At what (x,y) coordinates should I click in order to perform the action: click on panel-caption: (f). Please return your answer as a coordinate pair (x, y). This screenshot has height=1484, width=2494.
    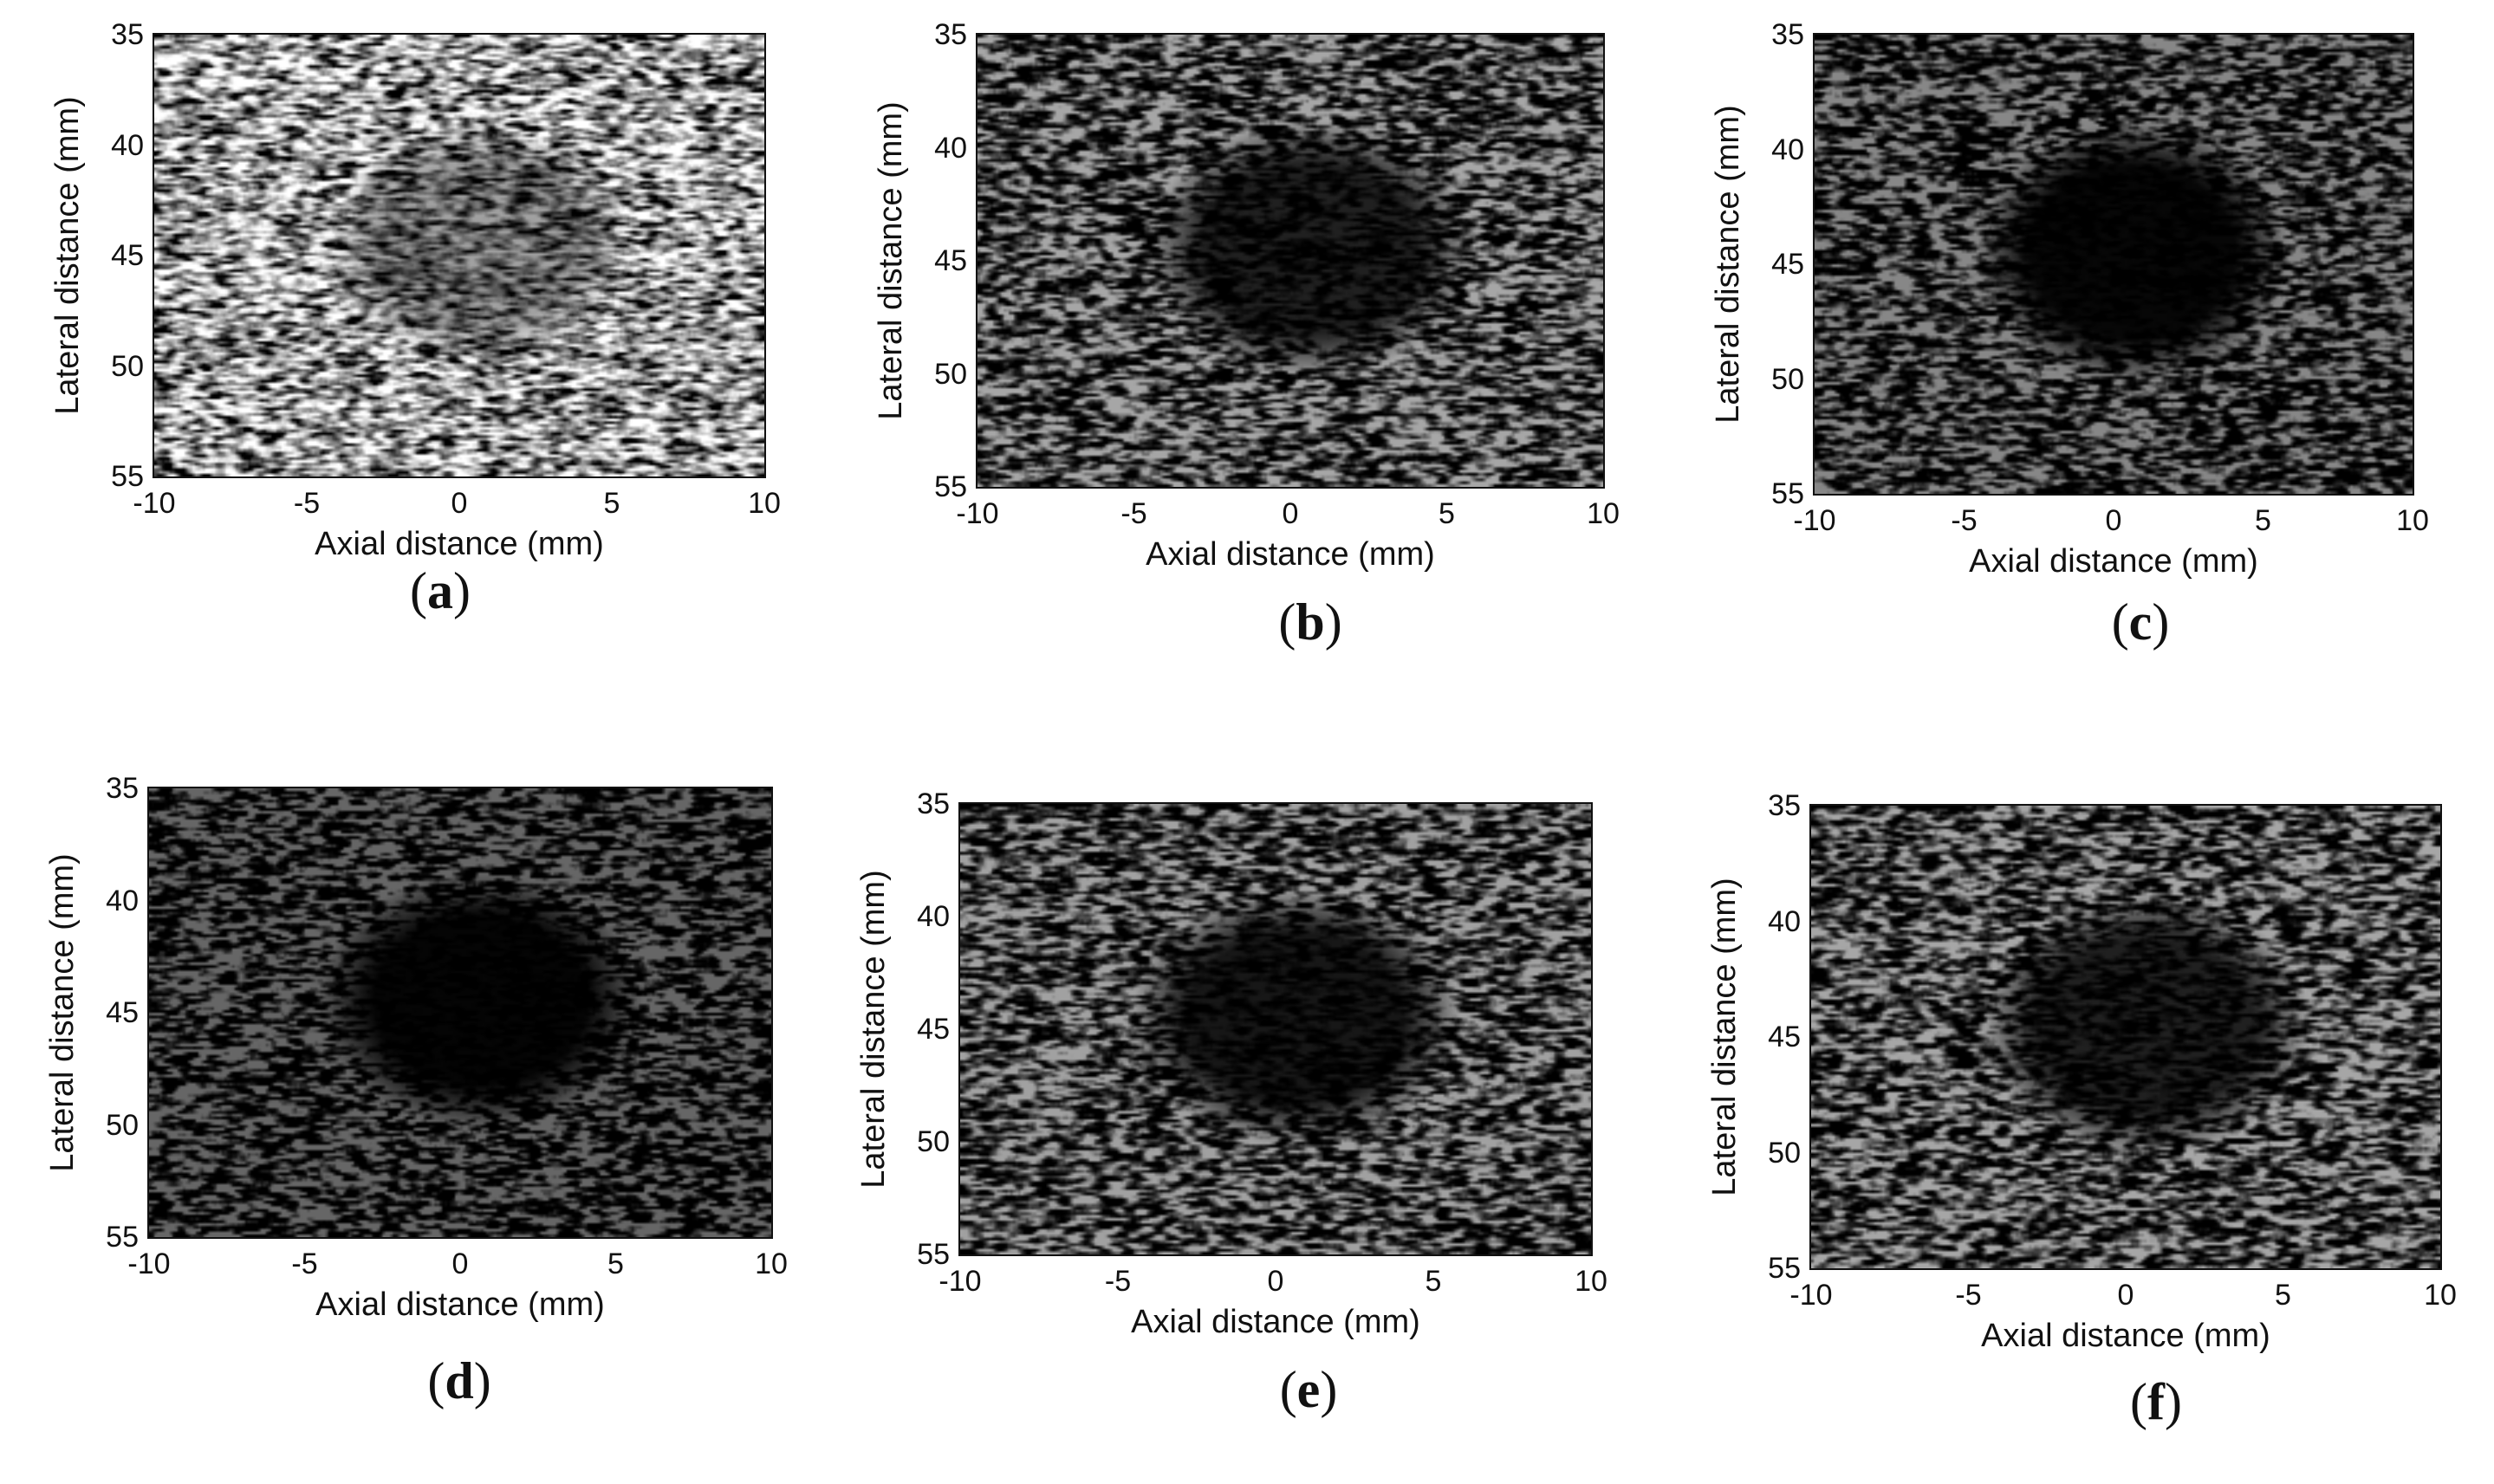
    Looking at the image, I should click on (2156, 1401).